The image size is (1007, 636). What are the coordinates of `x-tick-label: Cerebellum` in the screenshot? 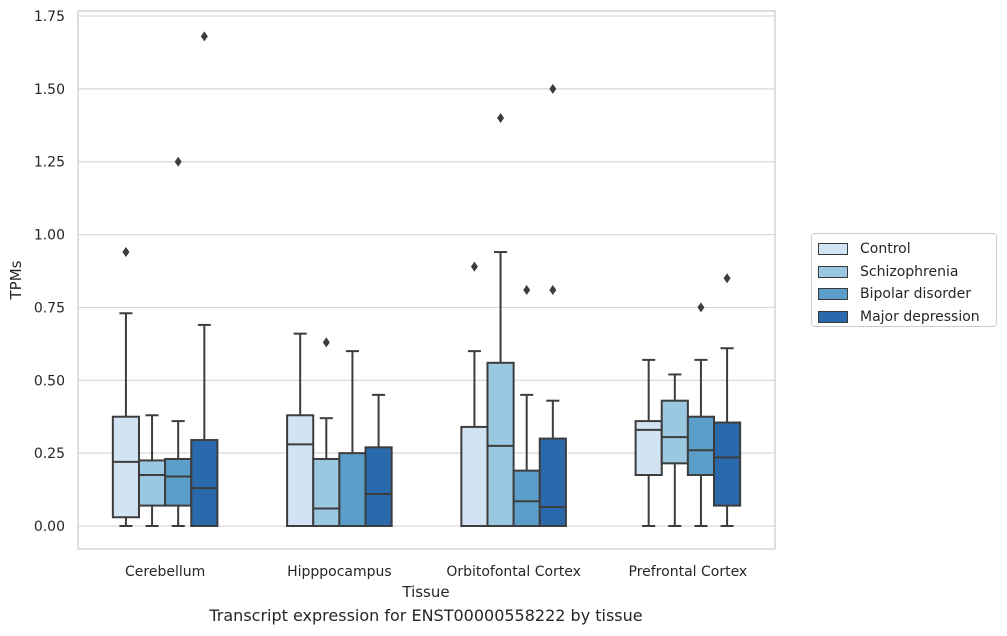 It's located at (165, 572).